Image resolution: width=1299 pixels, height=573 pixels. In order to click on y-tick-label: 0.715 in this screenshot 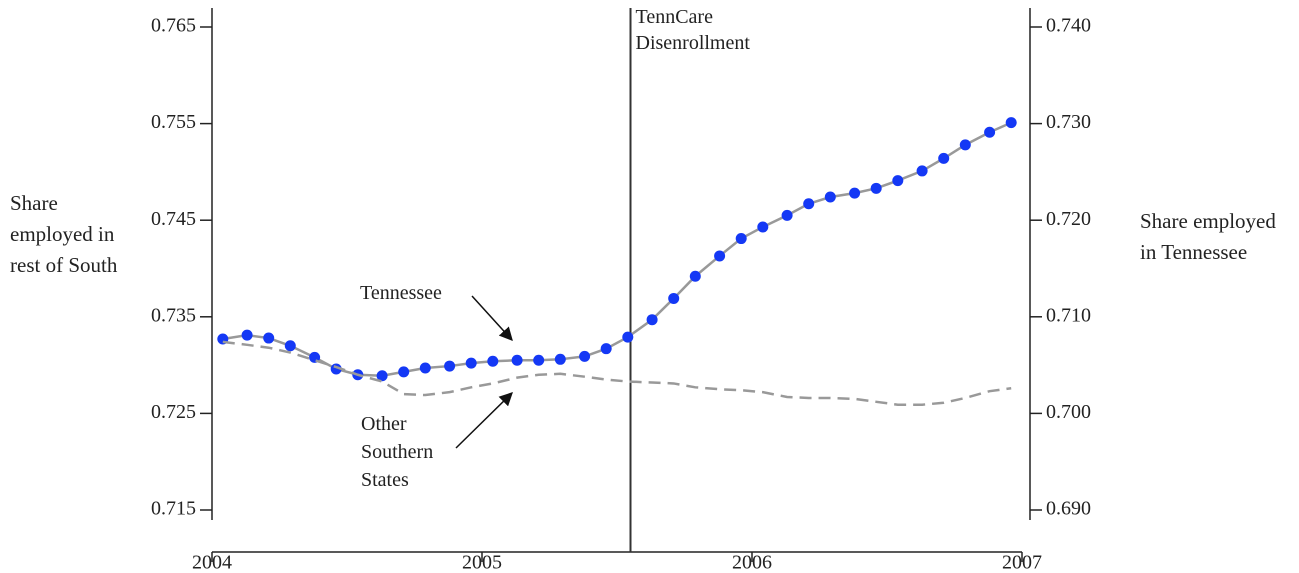, I will do `click(173, 509)`.